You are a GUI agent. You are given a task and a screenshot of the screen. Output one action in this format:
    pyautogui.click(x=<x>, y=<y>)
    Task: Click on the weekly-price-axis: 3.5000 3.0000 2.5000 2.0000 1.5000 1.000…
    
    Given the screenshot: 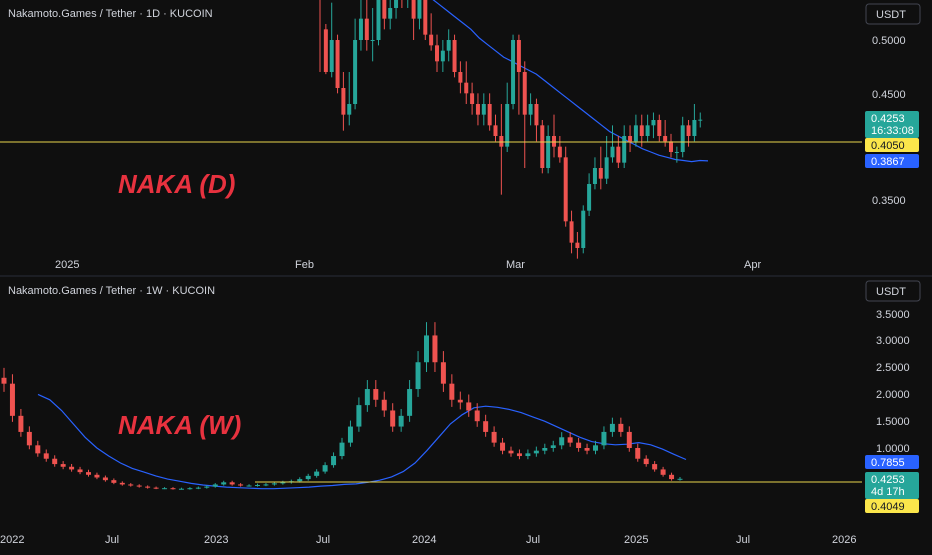 What is the action you would take?
    pyautogui.click(x=893, y=382)
    